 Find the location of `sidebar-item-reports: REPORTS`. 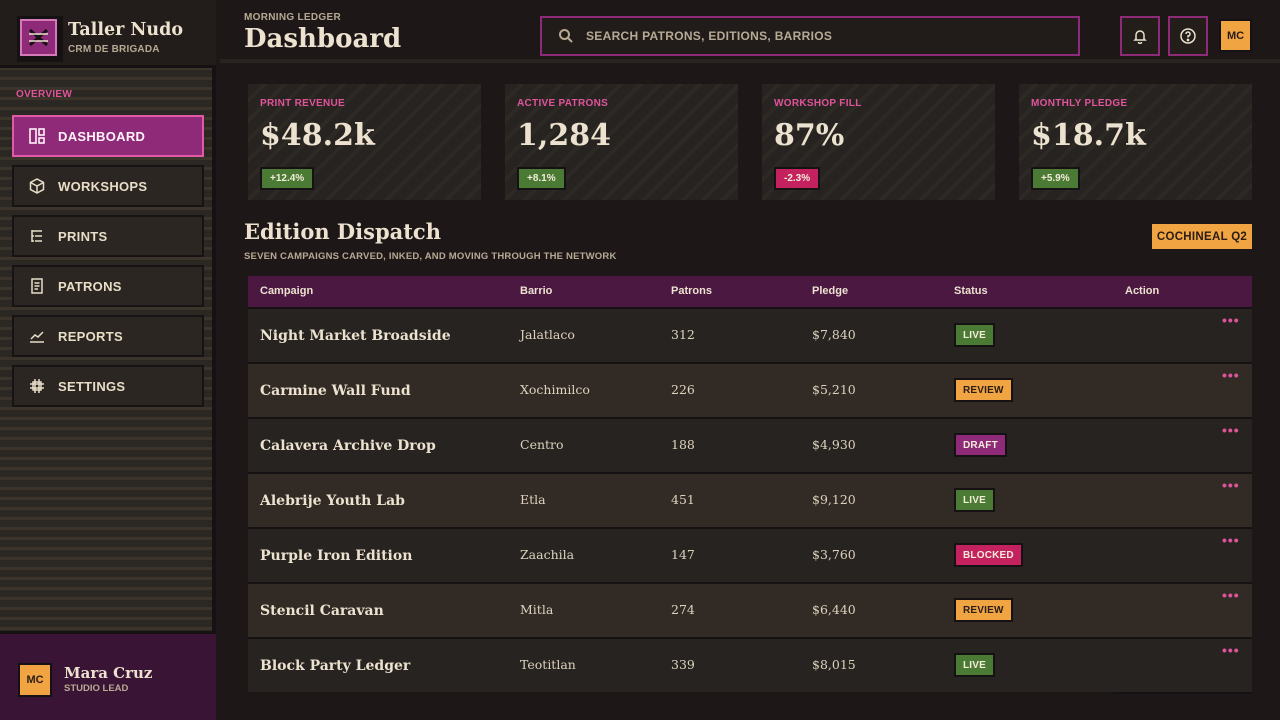

sidebar-item-reports: REPORTS is located at coordinates (108, 336).